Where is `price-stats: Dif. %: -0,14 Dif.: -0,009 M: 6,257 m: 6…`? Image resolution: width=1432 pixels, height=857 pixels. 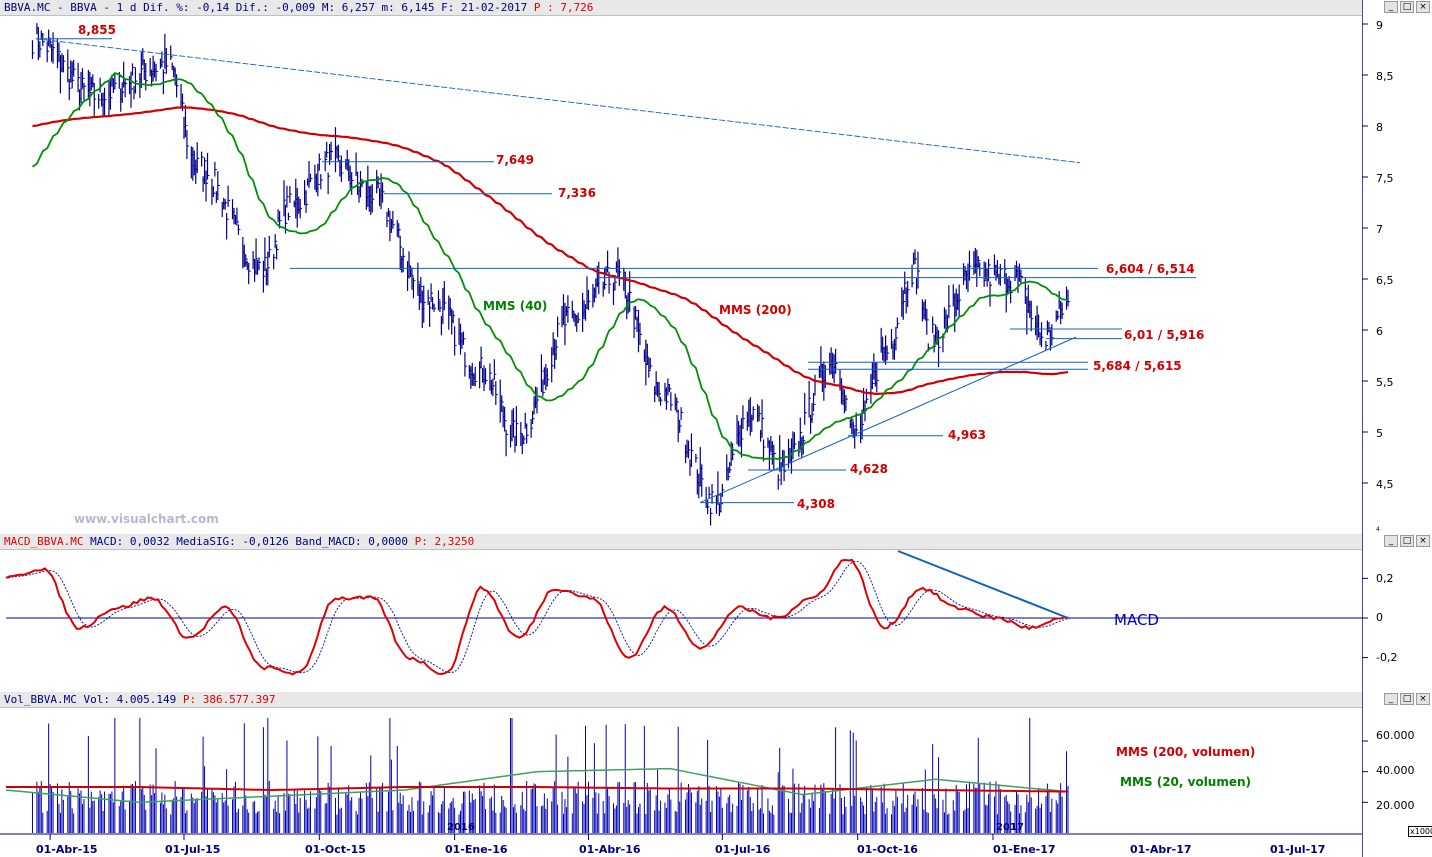
price-stats: Dif. %: -0,14 Dif.: -0,009 M: 6,257 m: 6… is located at coordinates (335, 7).